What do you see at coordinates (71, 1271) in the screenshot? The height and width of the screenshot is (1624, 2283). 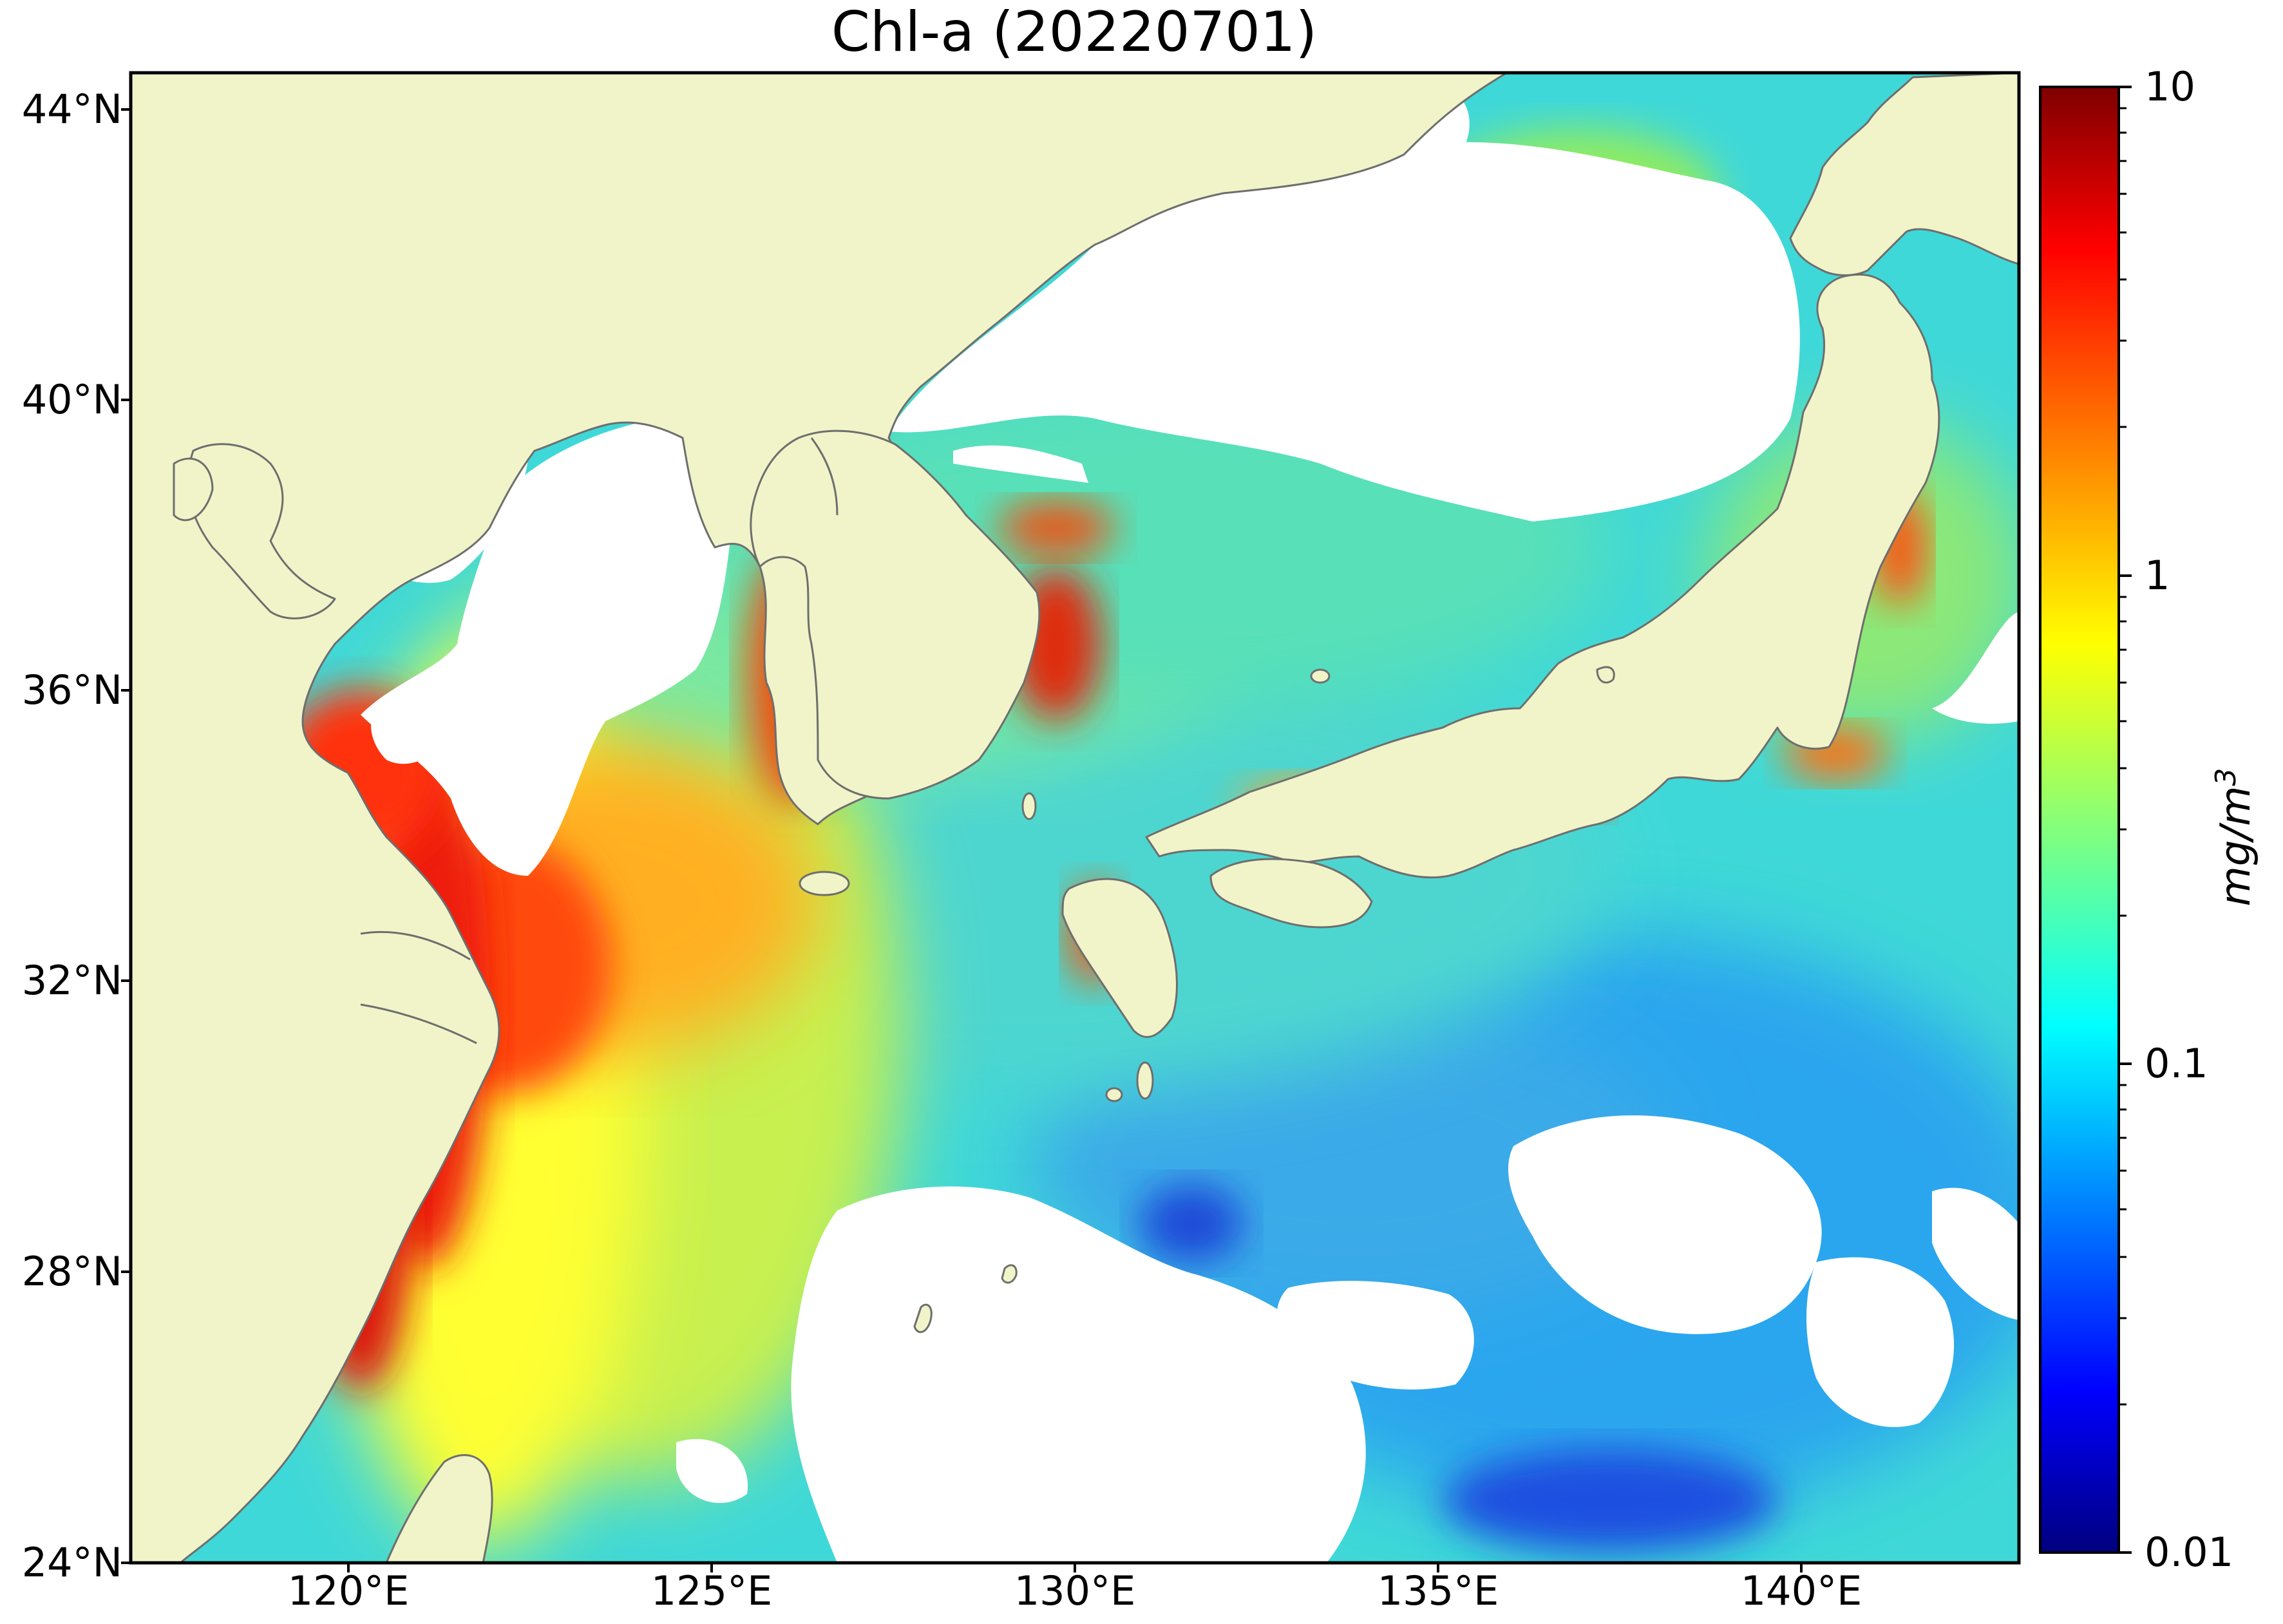 I see `lat-tick-28: 28°N` at bounding box center [71, 1271].